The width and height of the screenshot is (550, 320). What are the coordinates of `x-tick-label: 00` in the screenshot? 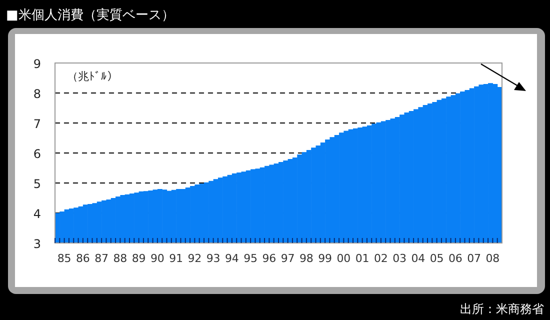 It's located at (343, 258).